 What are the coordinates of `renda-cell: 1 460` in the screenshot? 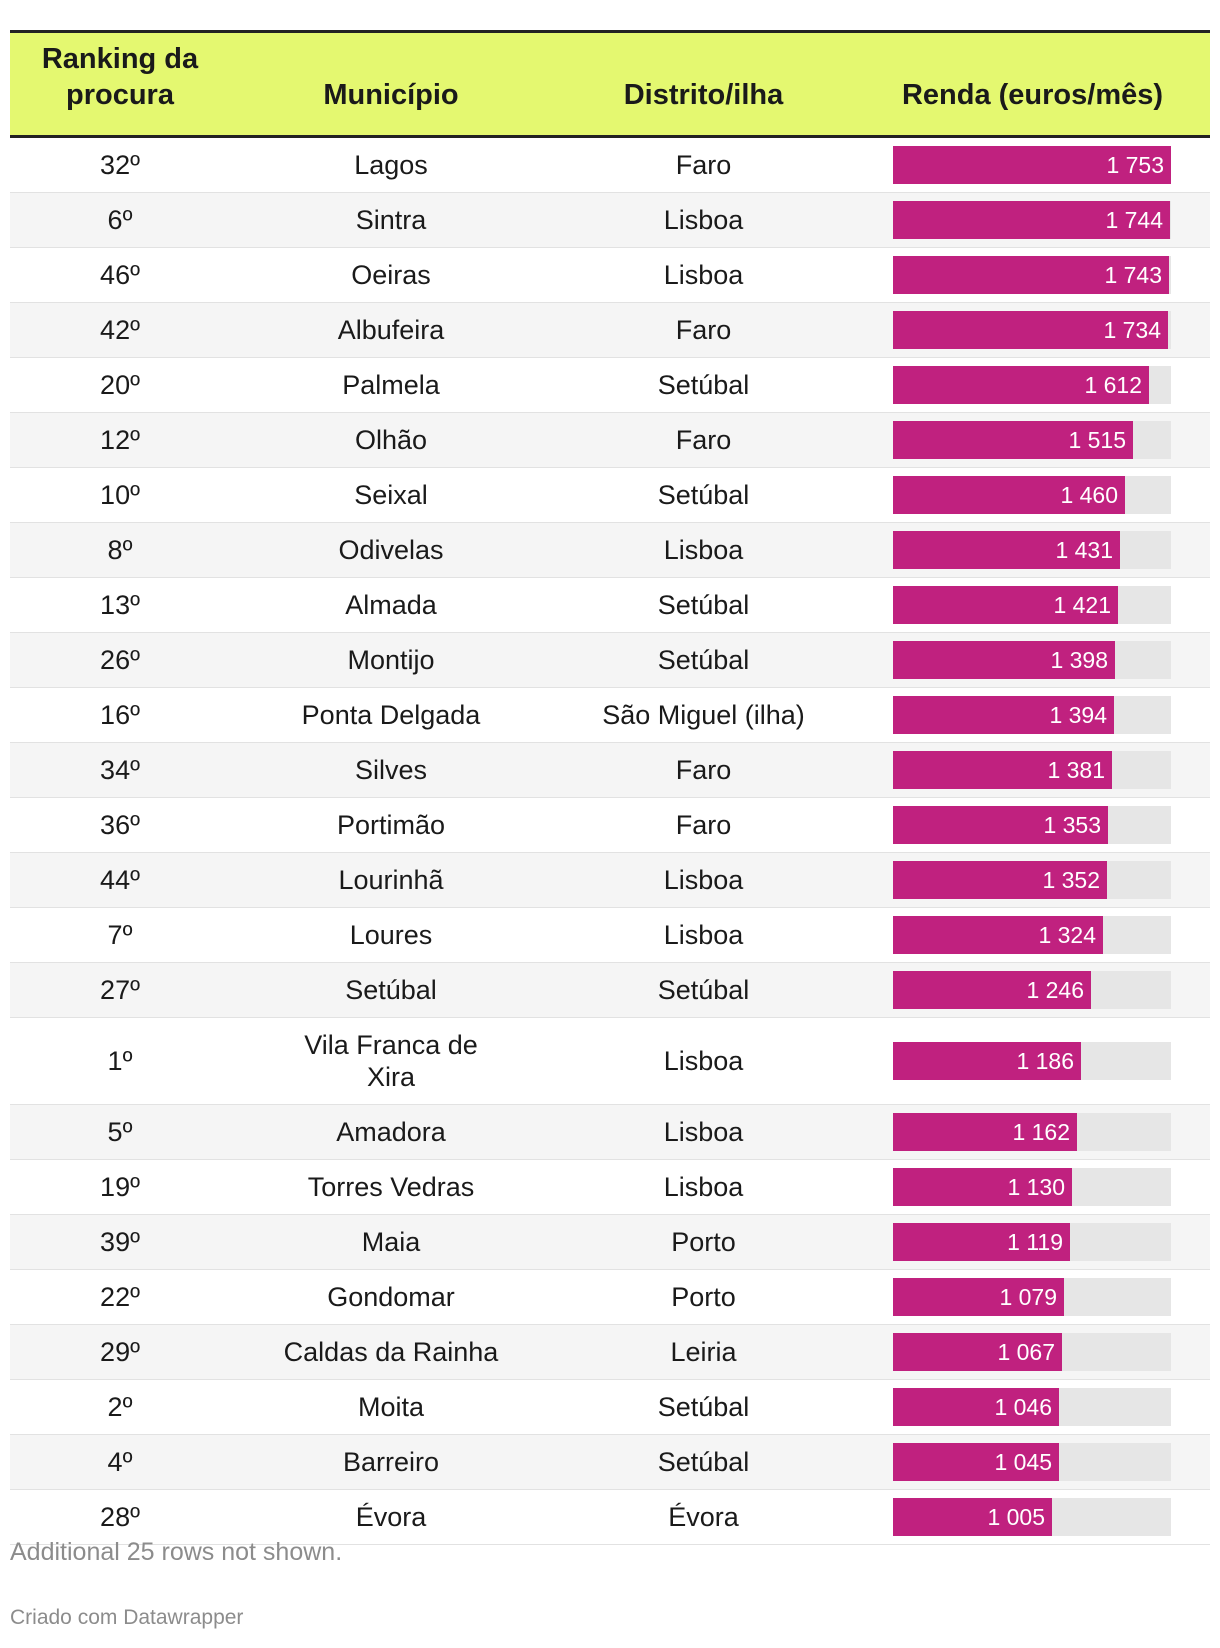 It's located at (1032, 495).